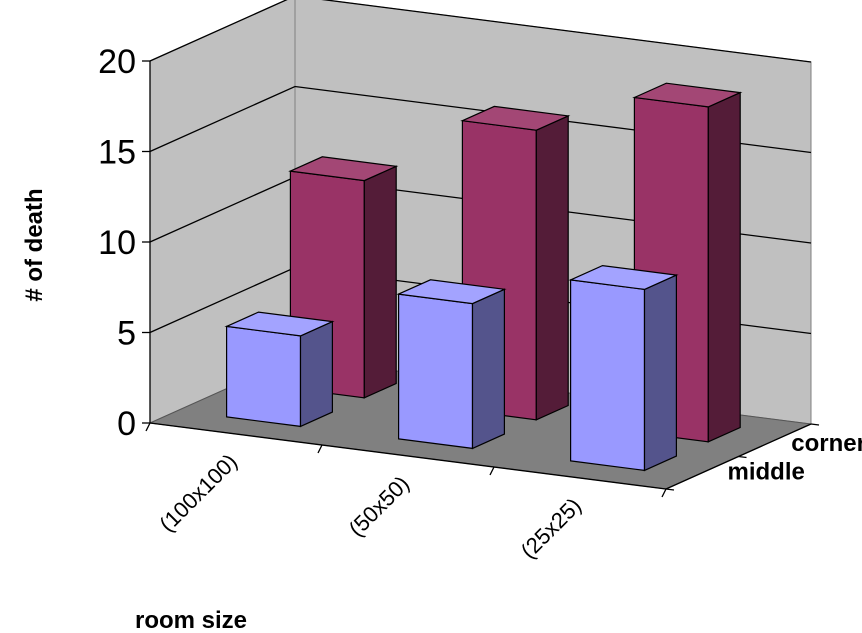 This screenshot has width=862, height=633. I want to click on x-axis-title: room size, so click(191, 620).